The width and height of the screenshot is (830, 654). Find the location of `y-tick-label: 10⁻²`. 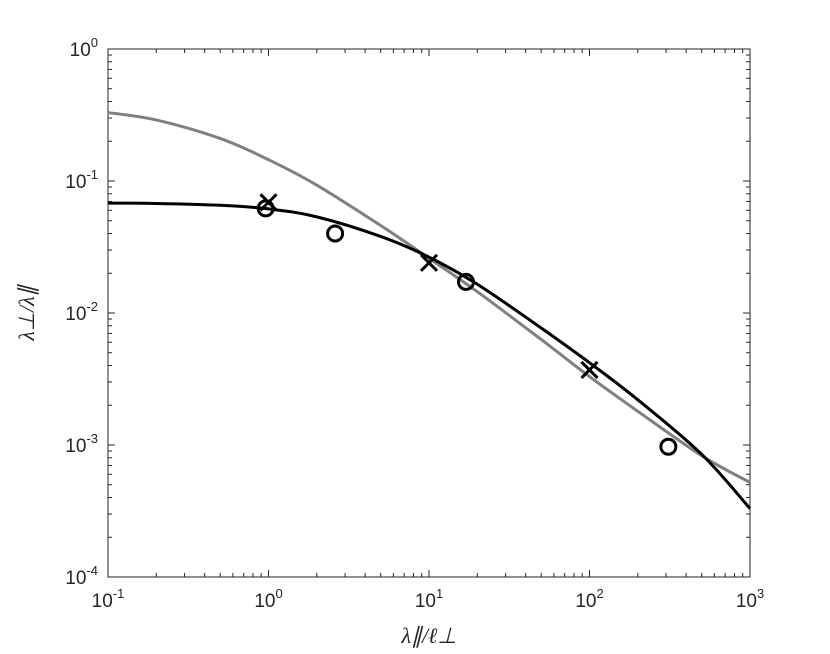

y-tick-label: 10⁻² is located at coordinates (81, 312).